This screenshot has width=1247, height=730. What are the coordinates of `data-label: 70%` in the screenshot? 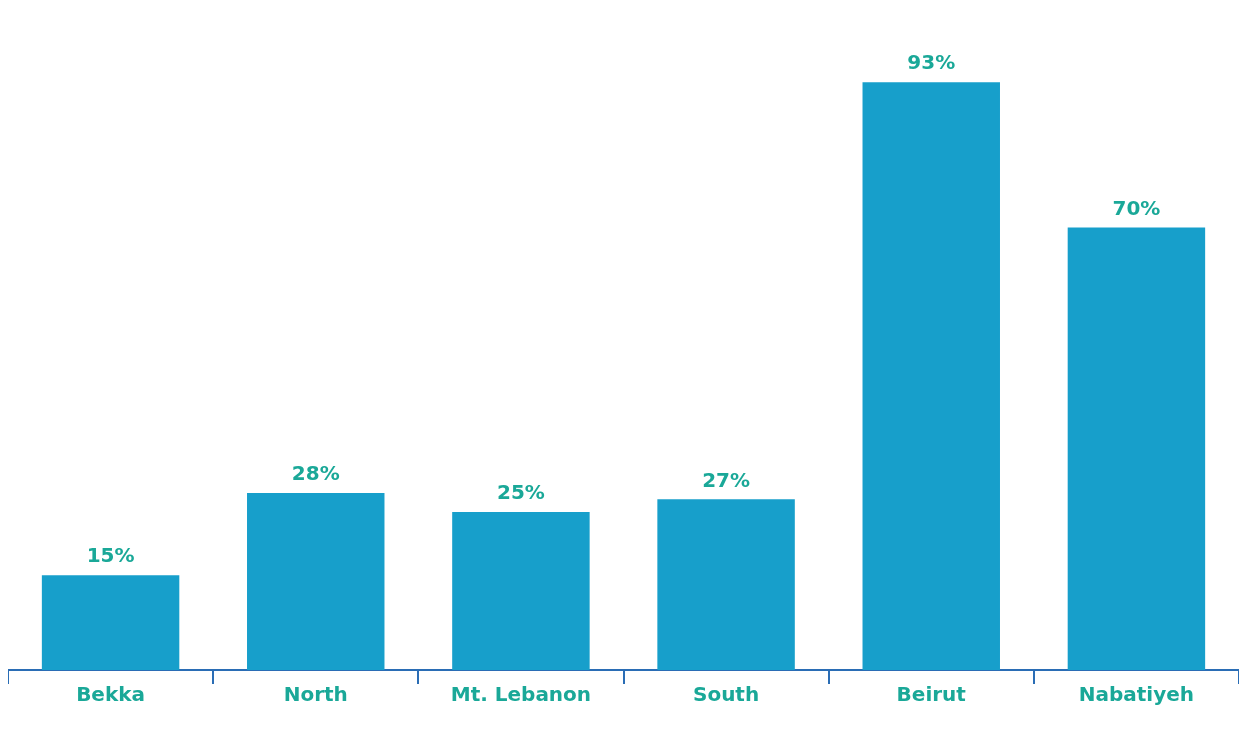 It's located at (1136, 207).